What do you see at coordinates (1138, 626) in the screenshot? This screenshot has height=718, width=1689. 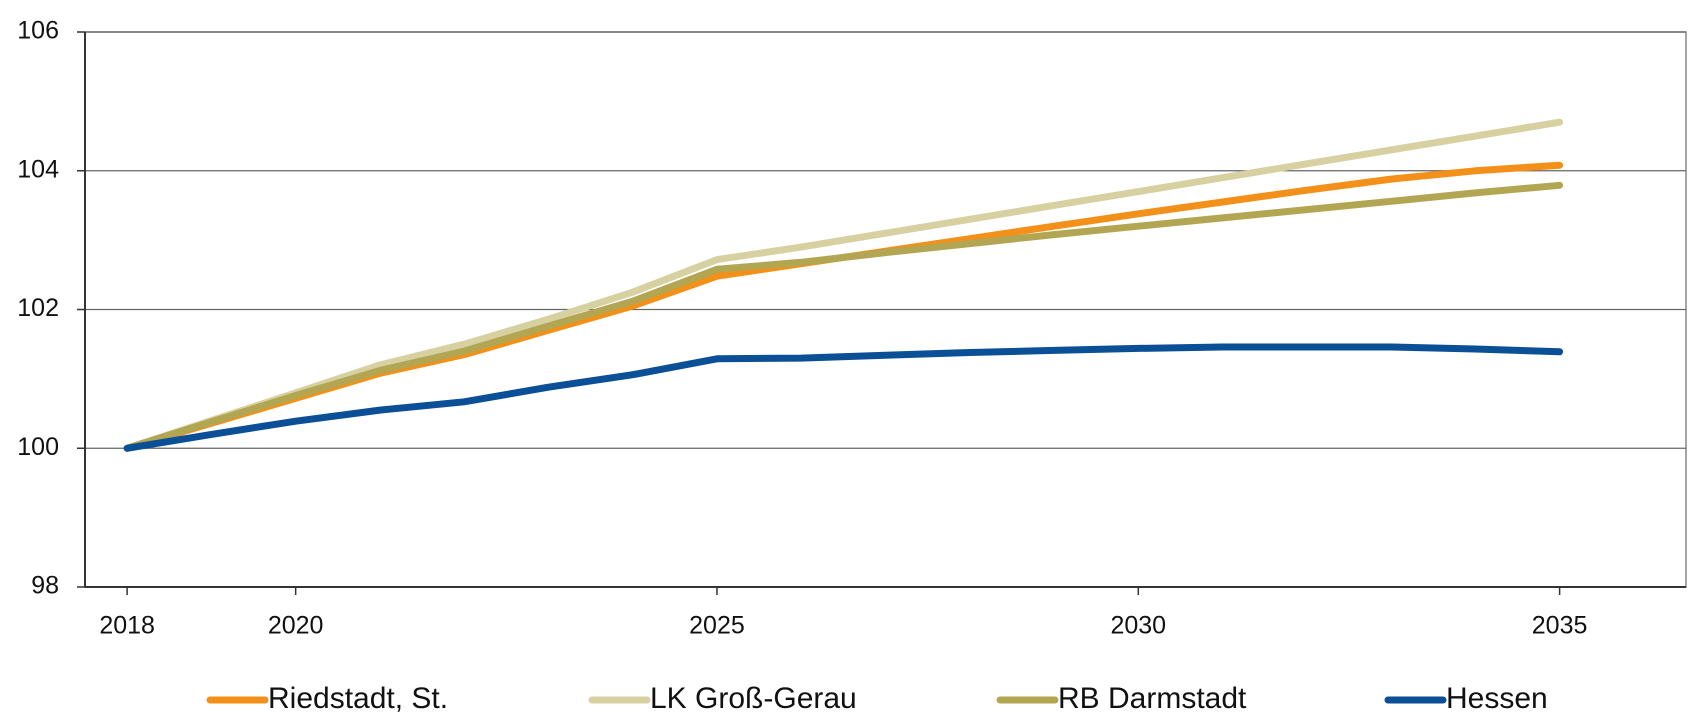 I see `x-tick-label: 2030` at bounding box center [1138, 626].